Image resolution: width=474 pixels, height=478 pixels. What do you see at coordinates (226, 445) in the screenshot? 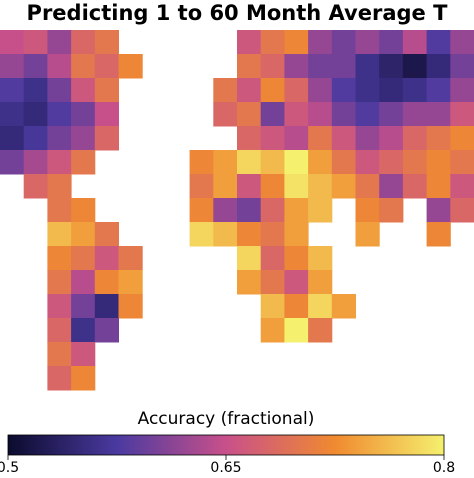
I see `colorbar` at bounding box center [226, 445].